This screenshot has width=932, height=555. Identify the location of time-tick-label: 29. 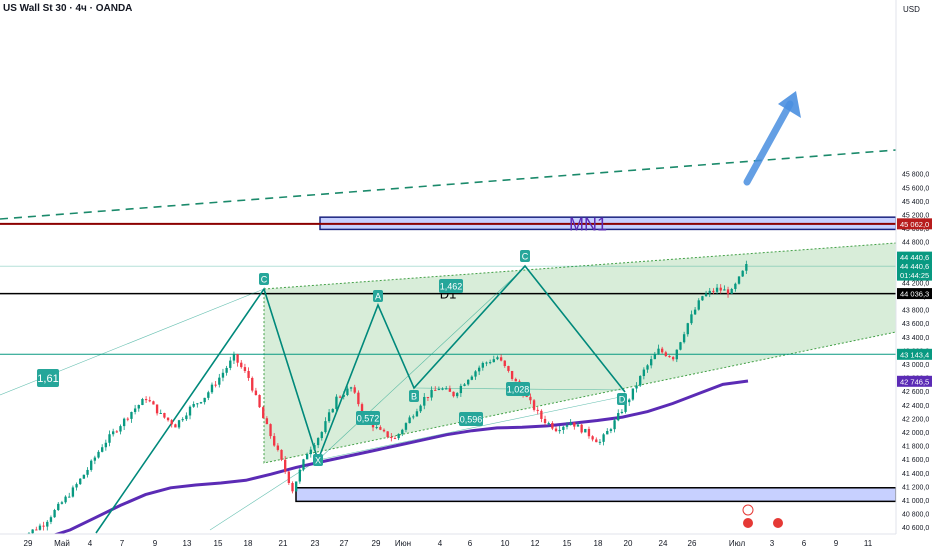
(28, 543).